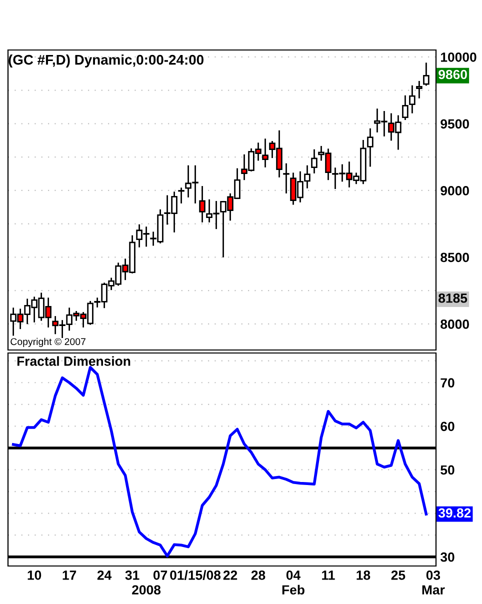 This screenshot has height=604, width=482. What do you see at coordinates (35, 575) in the screenshot?
I see `x-tick-label: 10` at bounding box center [35, 575].